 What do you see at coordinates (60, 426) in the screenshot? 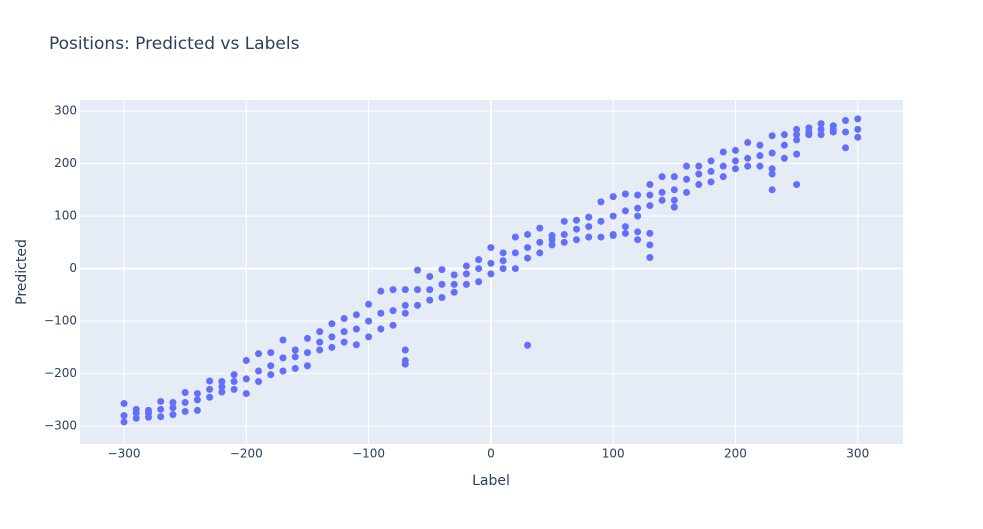
I see `y-tick-label: −300` at bounding box center [60, 426].